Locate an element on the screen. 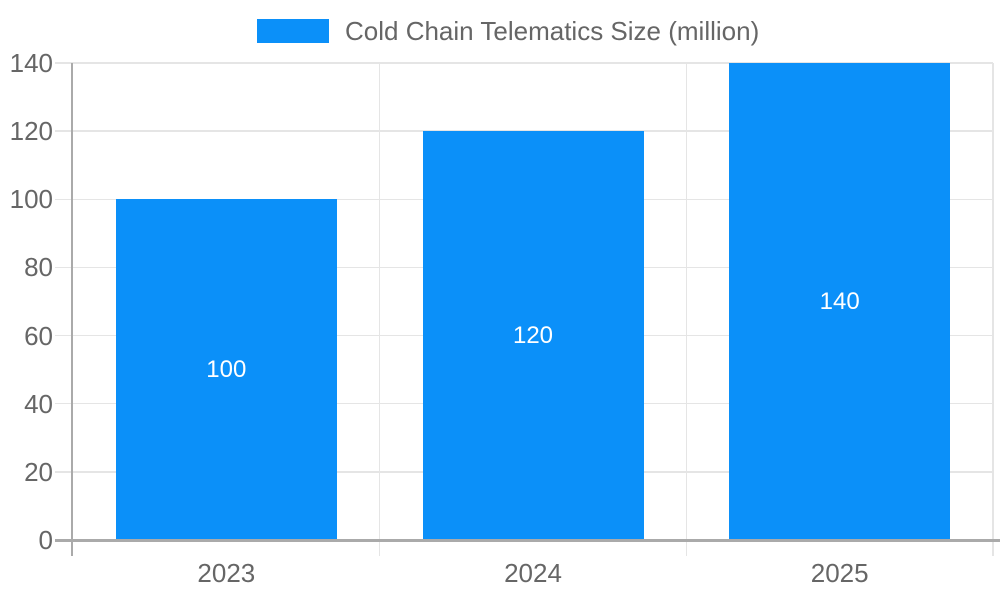 This screenshot has width=1000, height=600. y-axis-tick-label: 140 is located at coordinates (31, 63).